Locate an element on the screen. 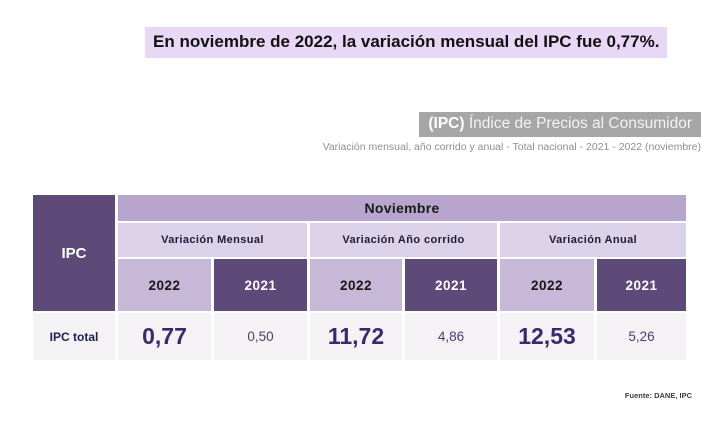 The height and width of the screenshot is (422, 714). year-header-ano-corrido-2021: 2021 is located at coordinates (451, 285).